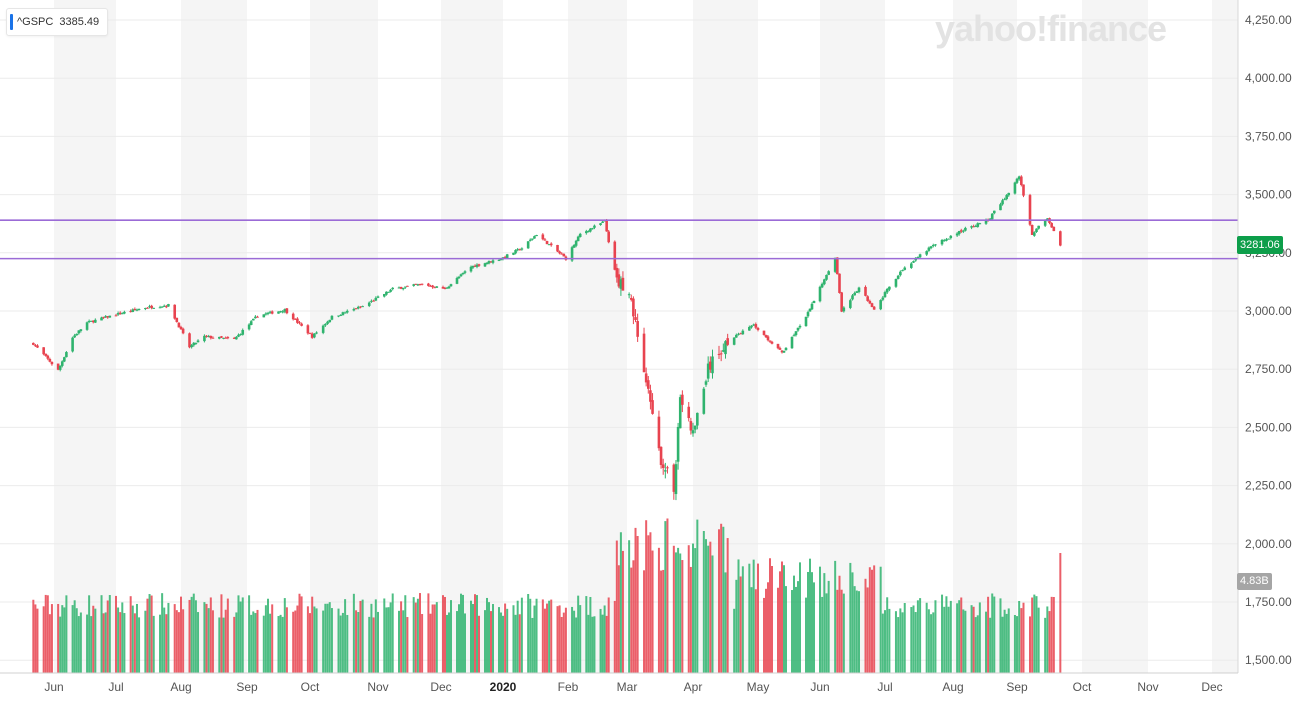 This screenshot has width=1300, height=701. I want to click on x-tick-label: Mar, so click(627, 687).